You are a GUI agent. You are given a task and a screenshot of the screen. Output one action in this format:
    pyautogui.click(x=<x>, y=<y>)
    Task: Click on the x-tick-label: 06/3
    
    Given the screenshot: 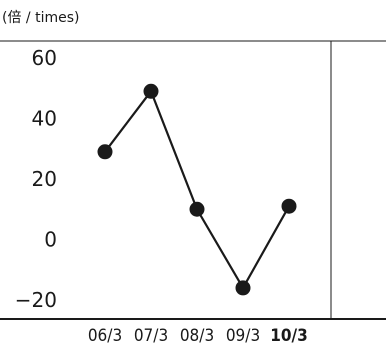 What is the action you would take?
    pyautogui.click(x=105, y=336)
    